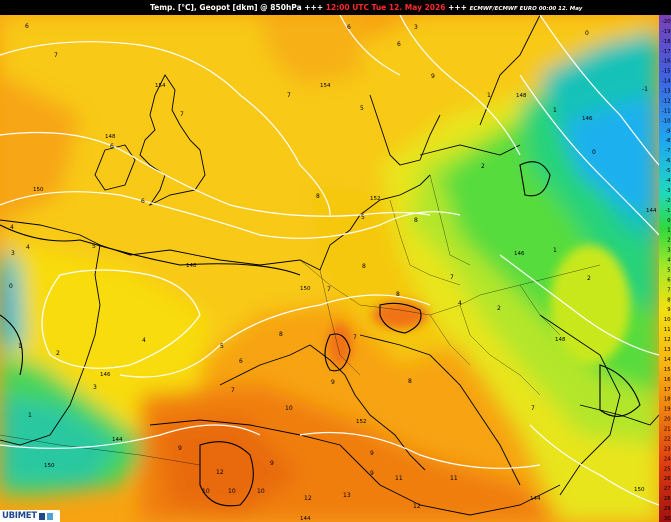 The image size is (671, 522). I want to click on geopotential-label: 148, so click(191, 266).